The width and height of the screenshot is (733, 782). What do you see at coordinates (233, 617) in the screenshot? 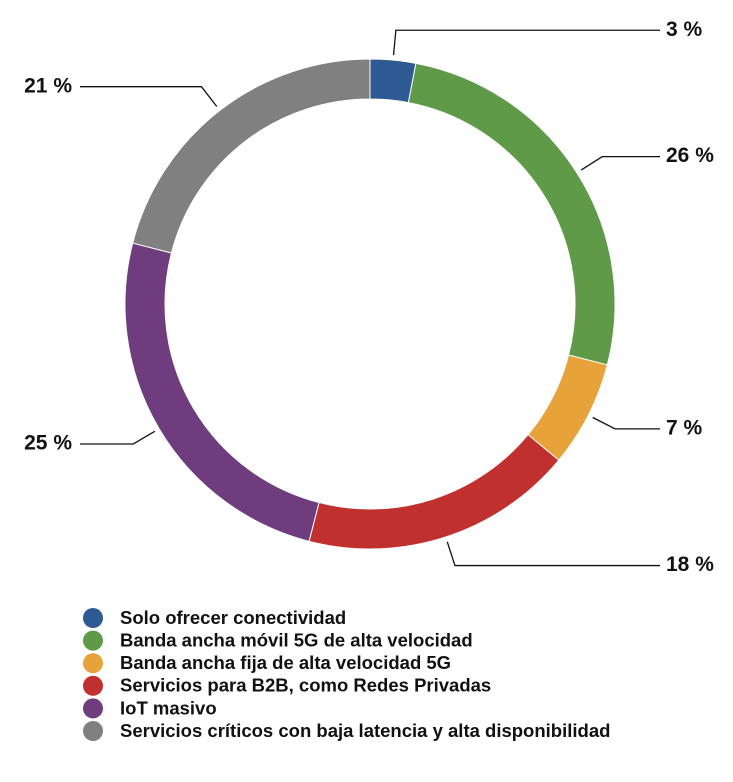
I see `legend-label: Solo ofrecer conectividad` at bounding box center [233, 617].